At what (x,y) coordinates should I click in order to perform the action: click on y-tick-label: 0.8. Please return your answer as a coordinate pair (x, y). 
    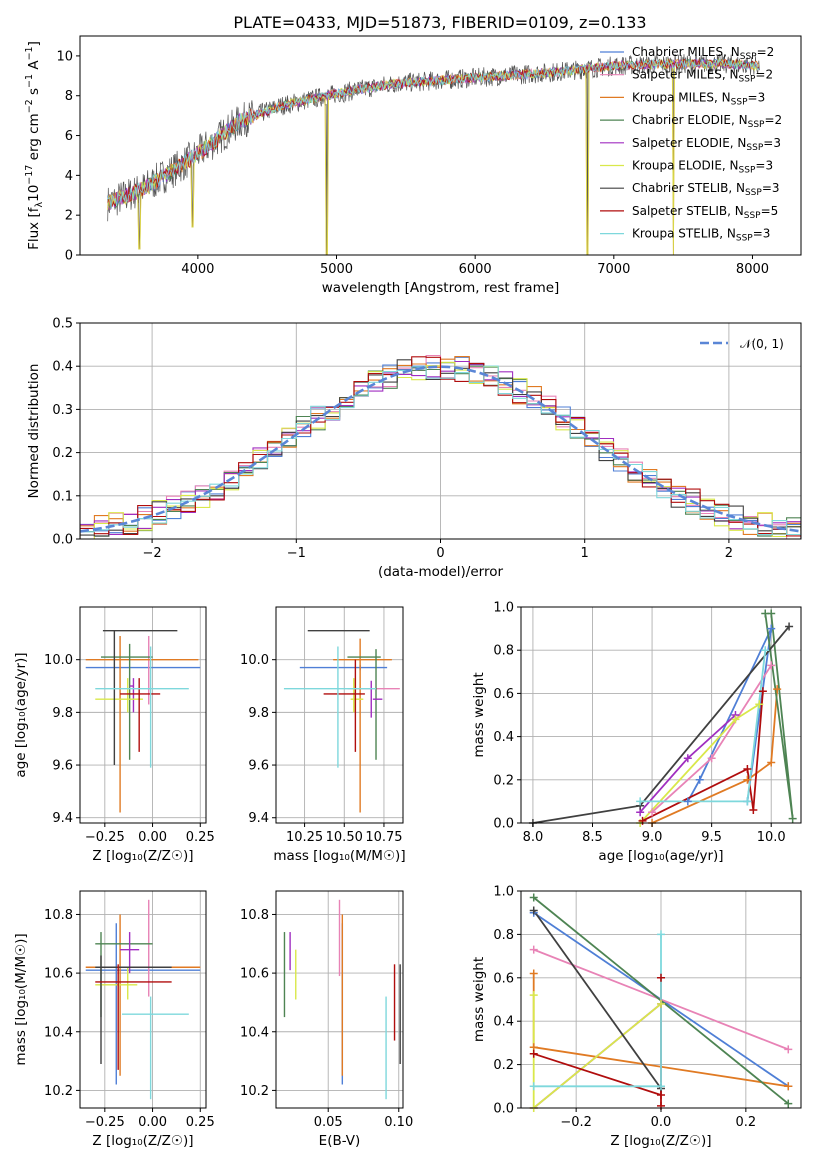
    Looking at the image, I should click on (503, 935).